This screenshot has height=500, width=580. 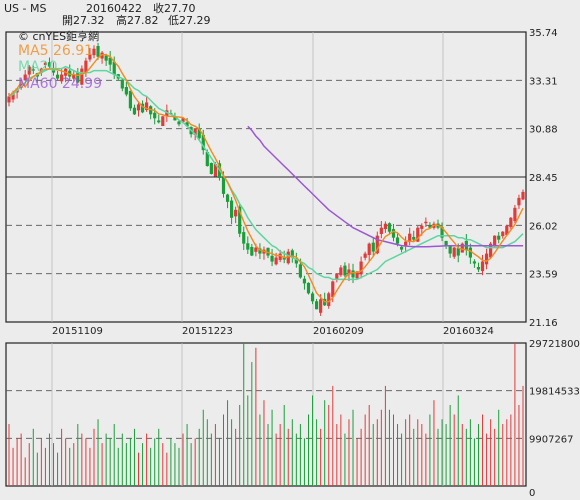 What do you see at coordinates (338, 331) in the screenshot?
I see `price-x-tick-label: 20160209` at bounding box center [338, 331].